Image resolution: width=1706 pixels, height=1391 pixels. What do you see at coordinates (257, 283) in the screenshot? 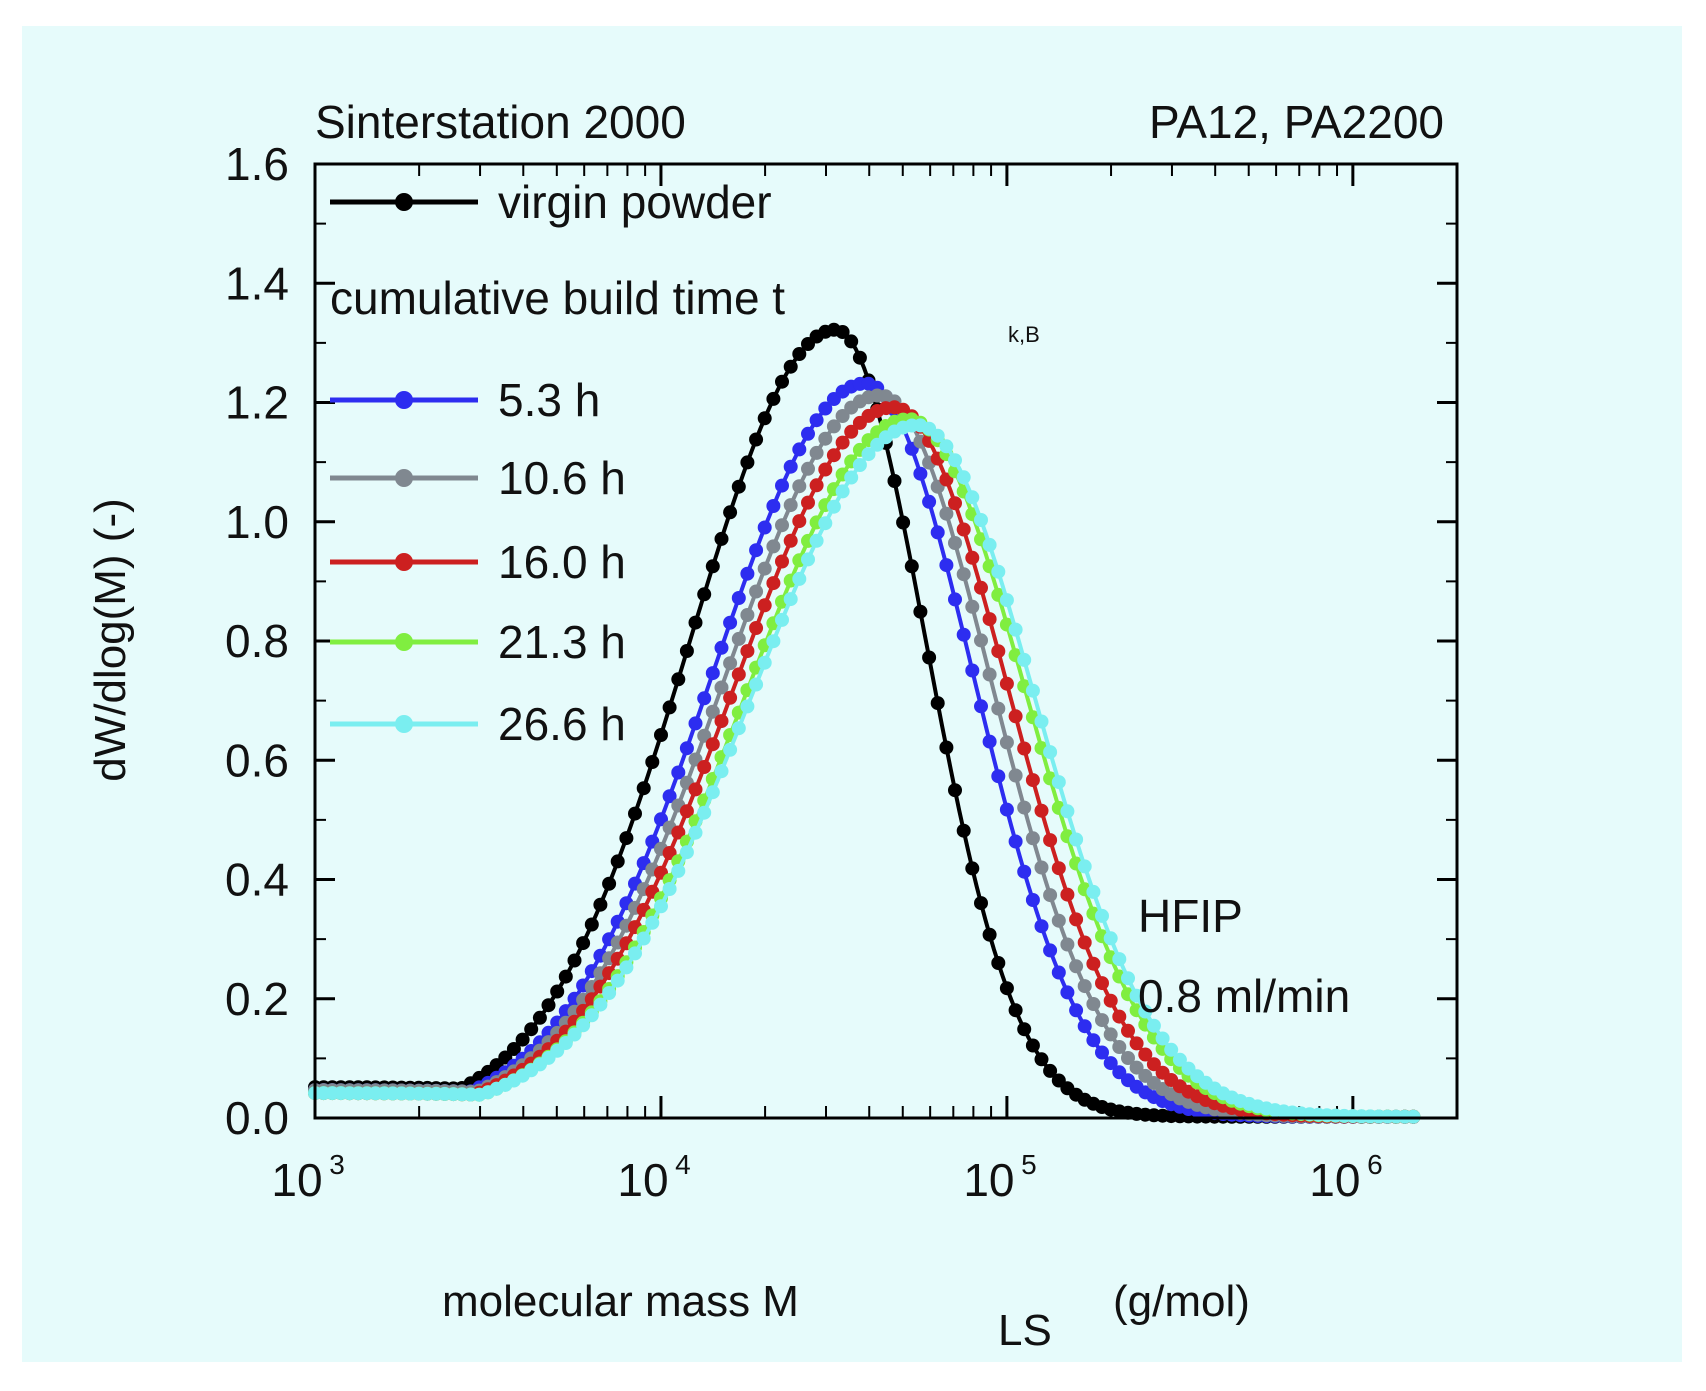
I see `y-tick-label: 1.4` at bounding box center [257, 283].